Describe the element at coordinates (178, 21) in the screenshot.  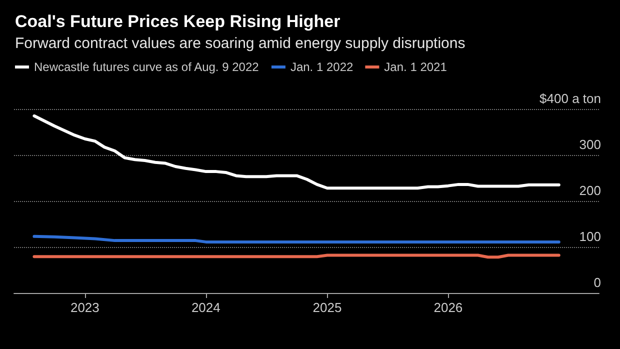
I see `chart-title: Coal's Future Prices Keep Rising Higher` at that location.